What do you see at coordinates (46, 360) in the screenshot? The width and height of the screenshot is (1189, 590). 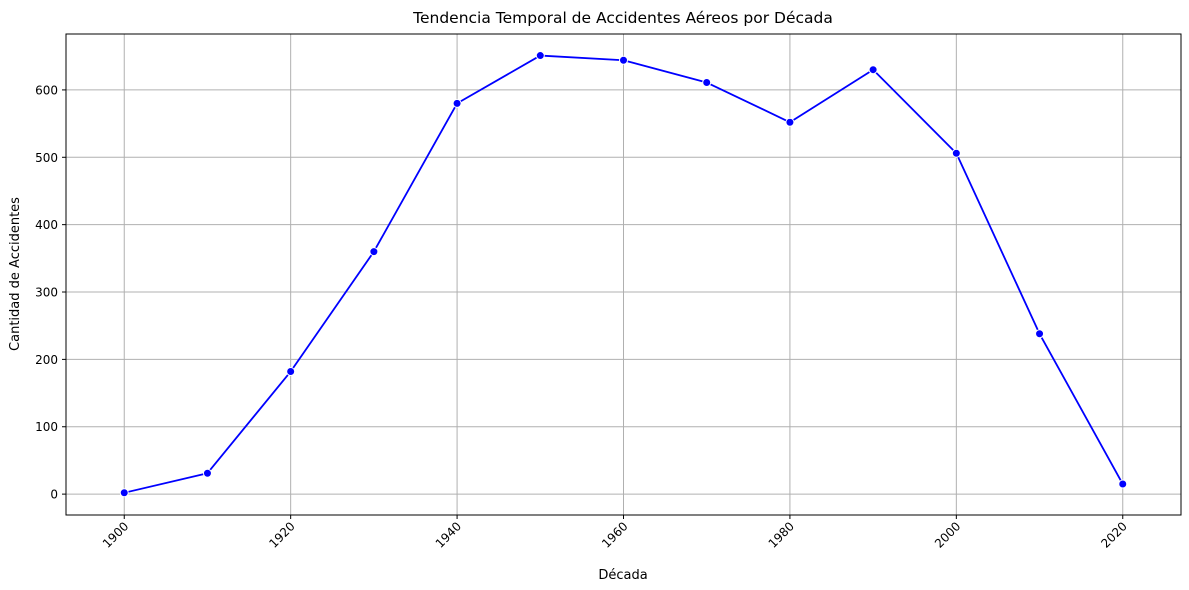 I see `y-tick-label: 200` at bounding box center [46, 360].